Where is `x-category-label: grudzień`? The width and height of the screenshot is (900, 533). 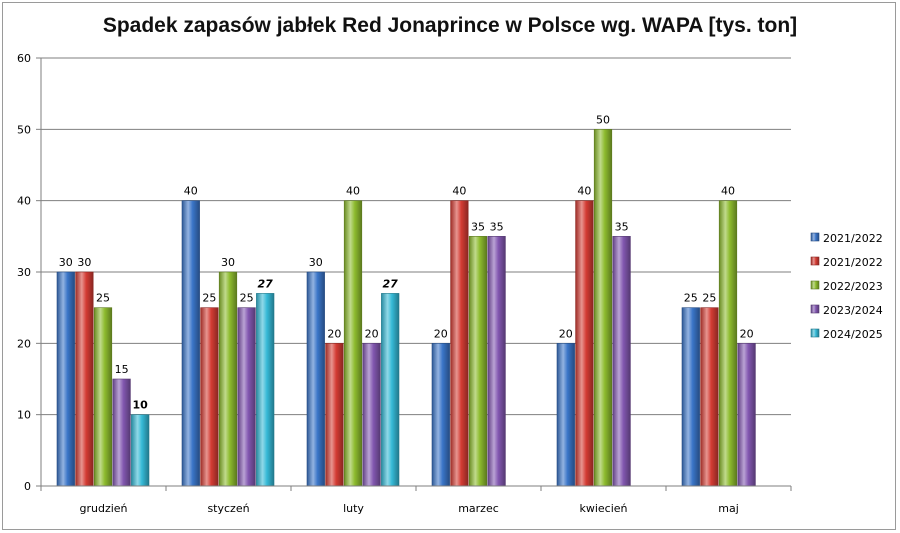 x-category-label: grudzień is located at coordinates (103, 508).